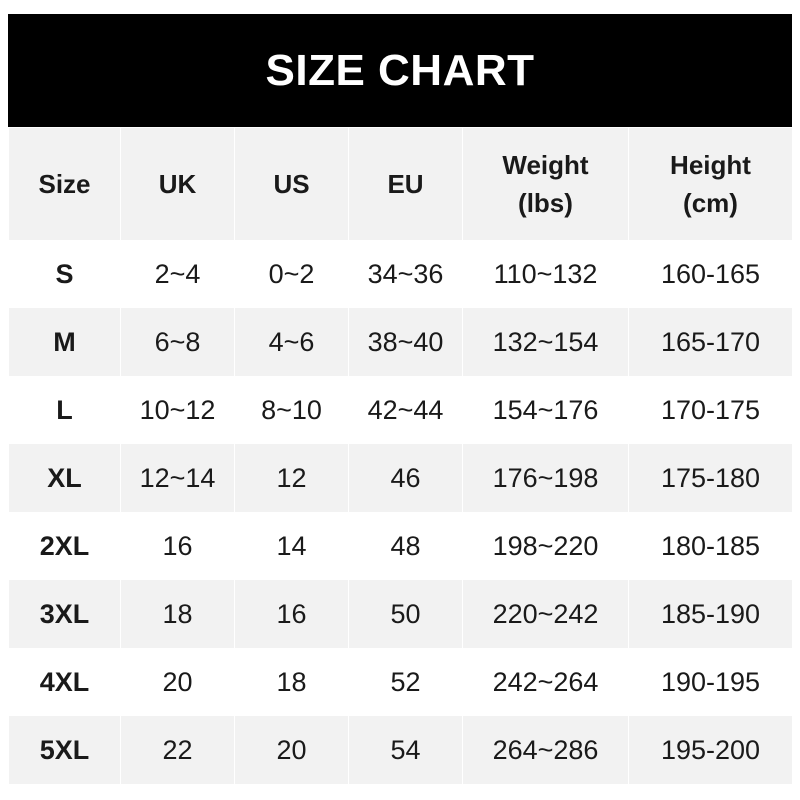 The width and height of the screenshot is (800, 800). What do you see at coordinates (710, 342) in the screenshot?
I see `cell-height: 165-170` at bounding box center [710, 342].